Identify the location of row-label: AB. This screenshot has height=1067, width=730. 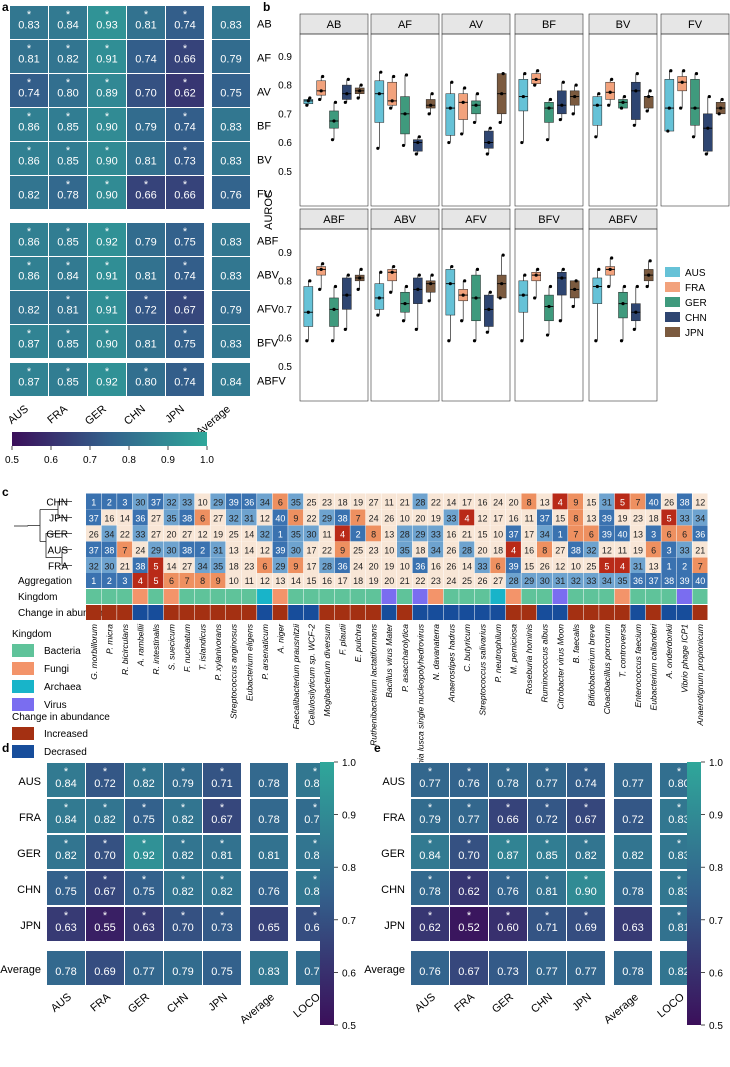
(264, 25).